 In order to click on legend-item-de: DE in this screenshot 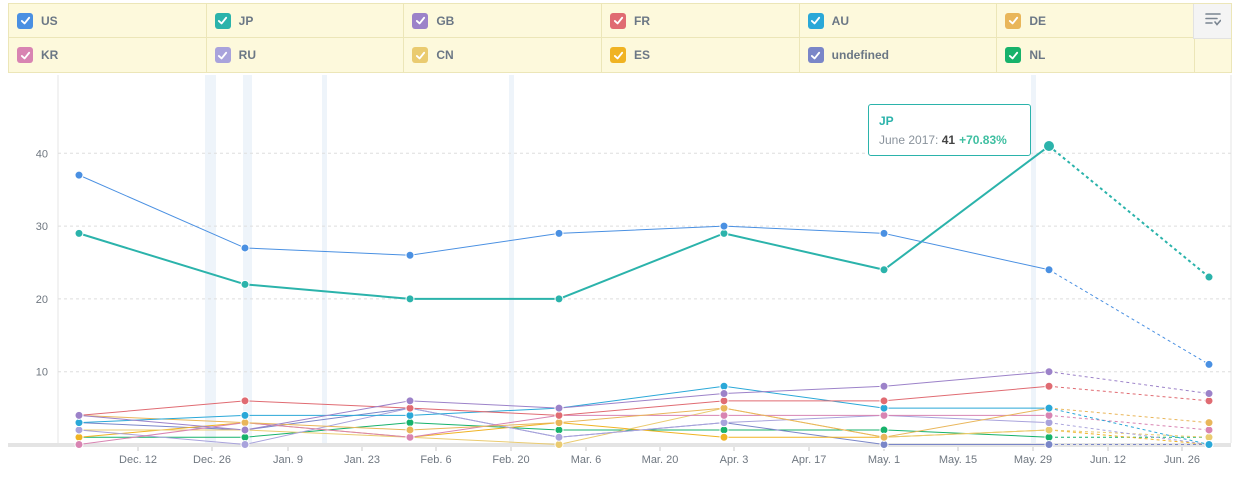, I will do `click(1096, 21)`.